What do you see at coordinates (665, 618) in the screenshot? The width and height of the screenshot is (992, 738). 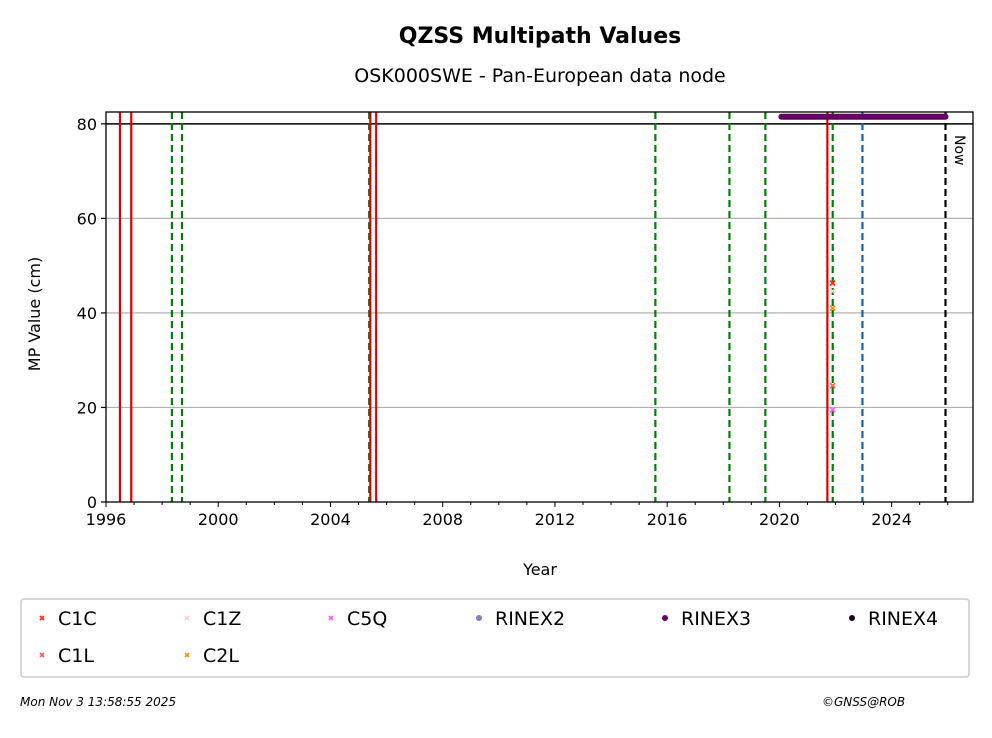 I see `legend-marker-rinex3` at bounding box center [665, 618].